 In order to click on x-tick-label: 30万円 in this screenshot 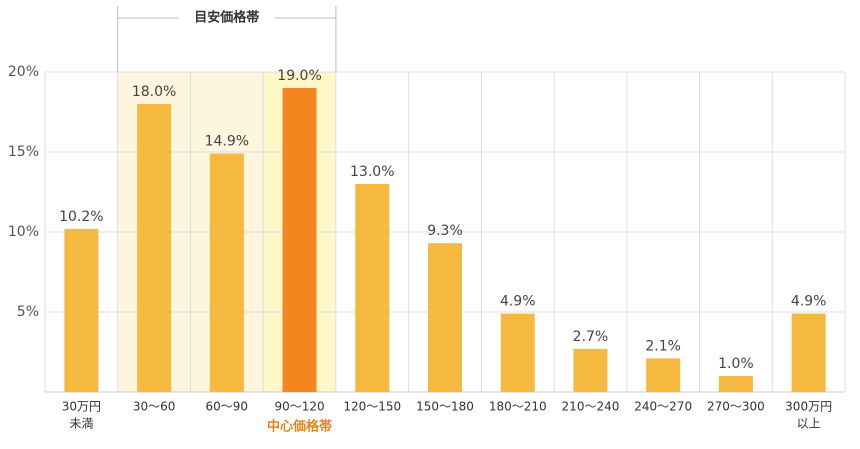, I will do `click(81, 407)`.